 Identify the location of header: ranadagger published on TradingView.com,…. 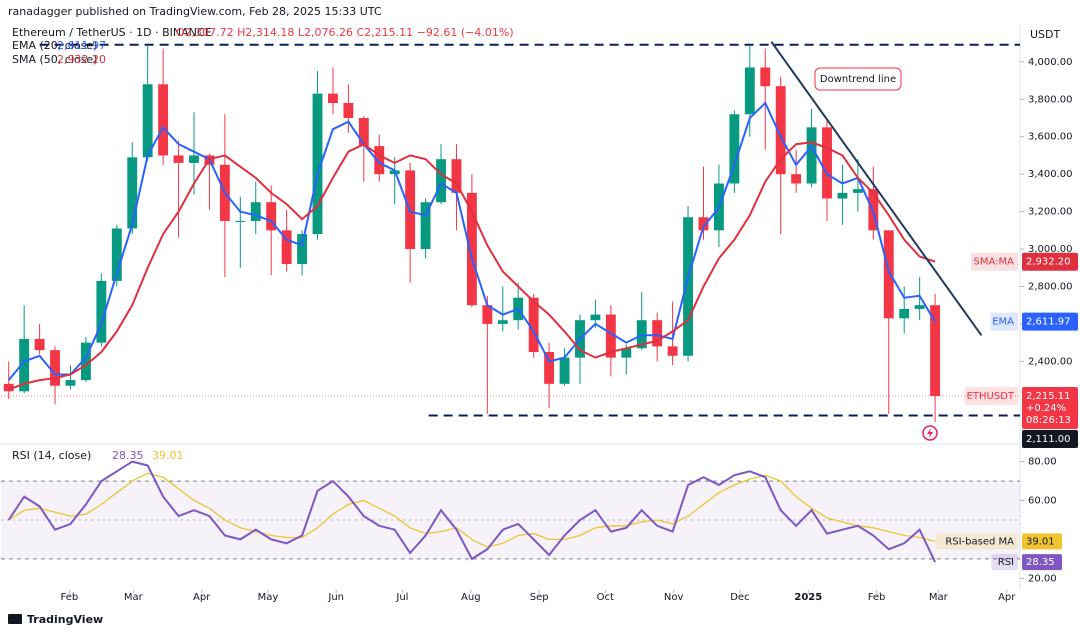
(195, 11).